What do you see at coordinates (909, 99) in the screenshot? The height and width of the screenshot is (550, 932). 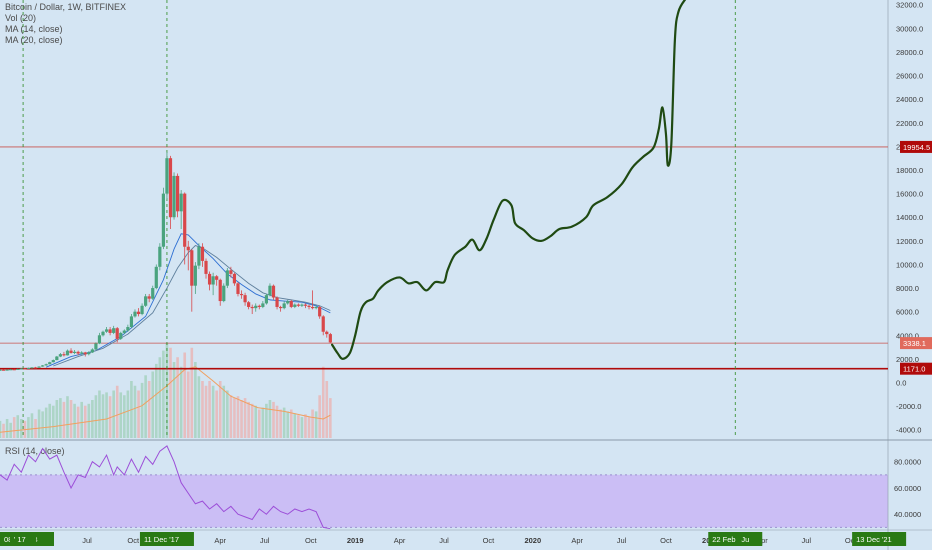 I see `price-tick-label: 24000.0` at bounding box center [909, 99].